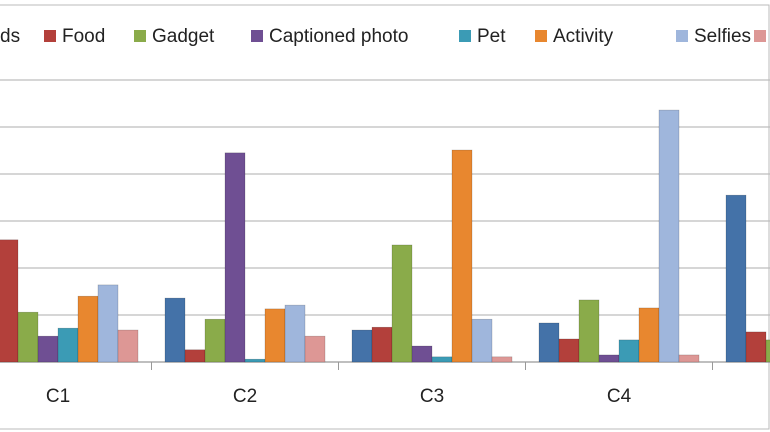  I want to click on legend-label: Pet, so click(491, 36).